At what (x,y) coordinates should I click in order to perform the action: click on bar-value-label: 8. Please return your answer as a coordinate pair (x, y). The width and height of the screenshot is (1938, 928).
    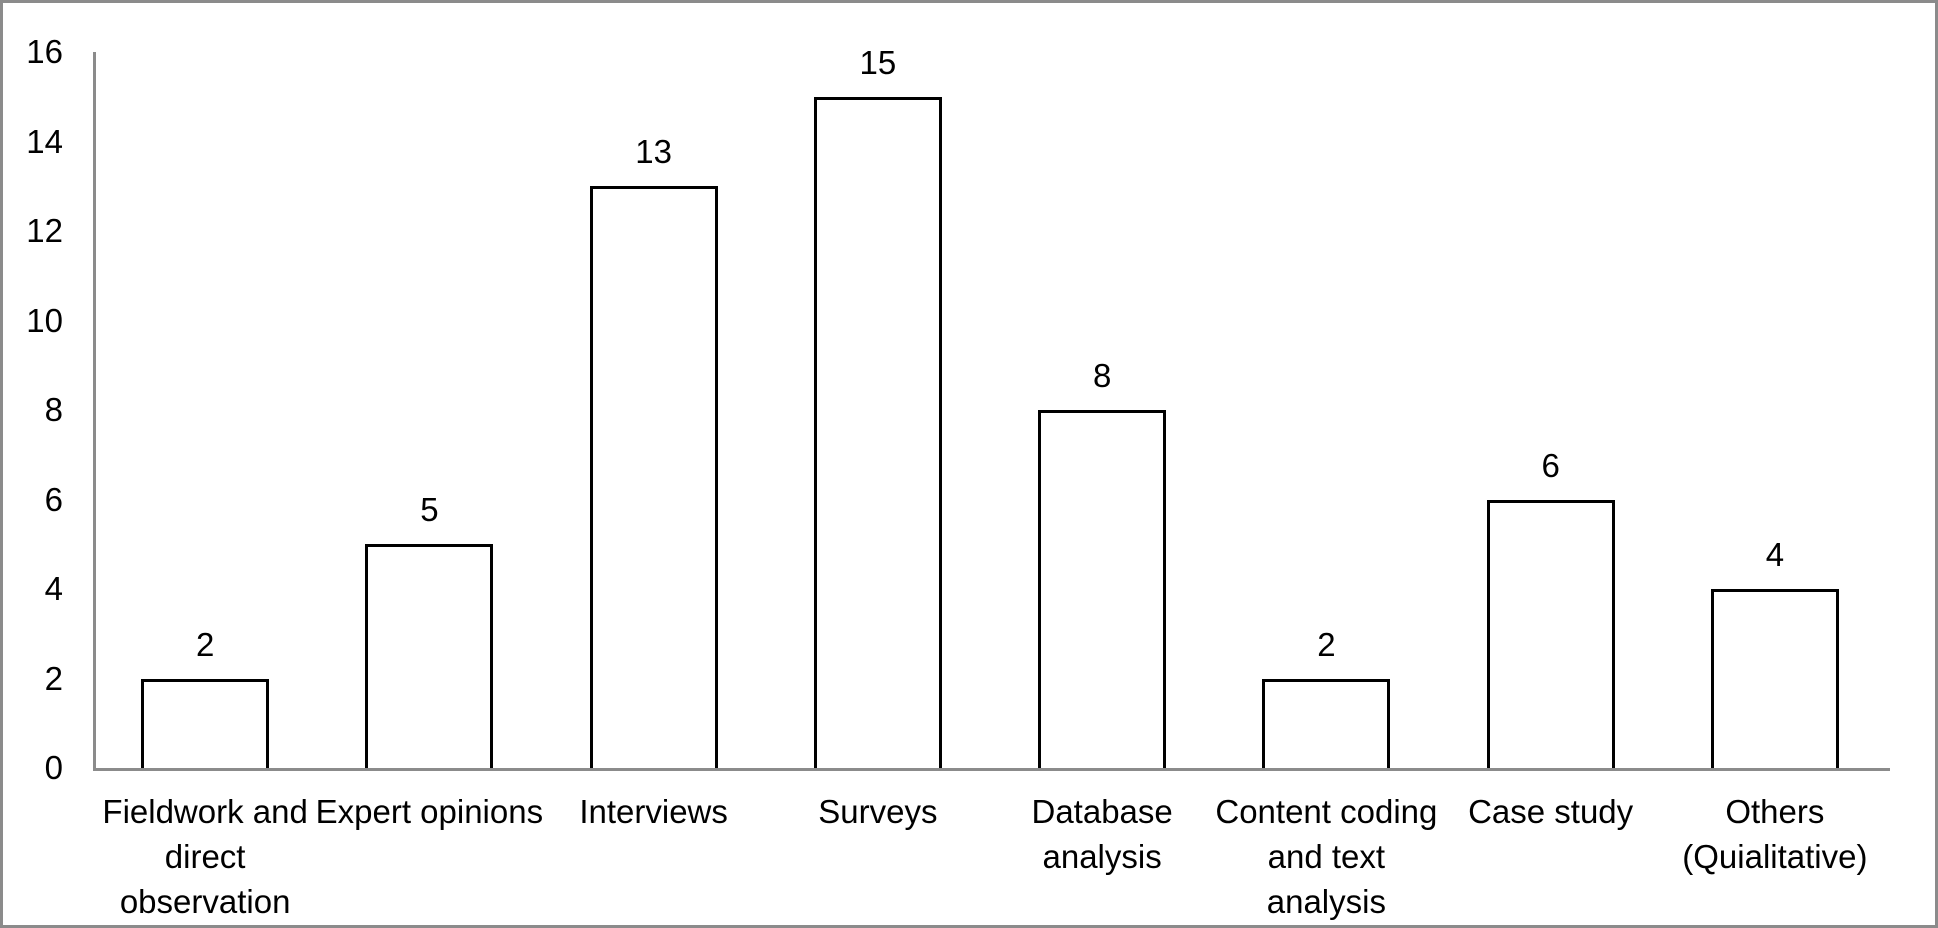
    Looking at the image, I should click on (1102, 375).